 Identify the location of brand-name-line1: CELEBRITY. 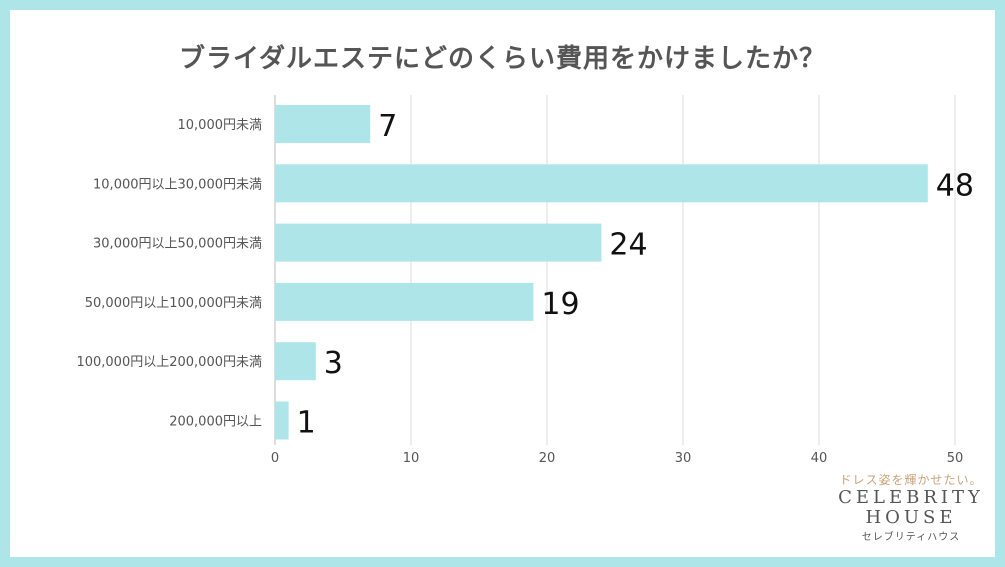
(911, 497).